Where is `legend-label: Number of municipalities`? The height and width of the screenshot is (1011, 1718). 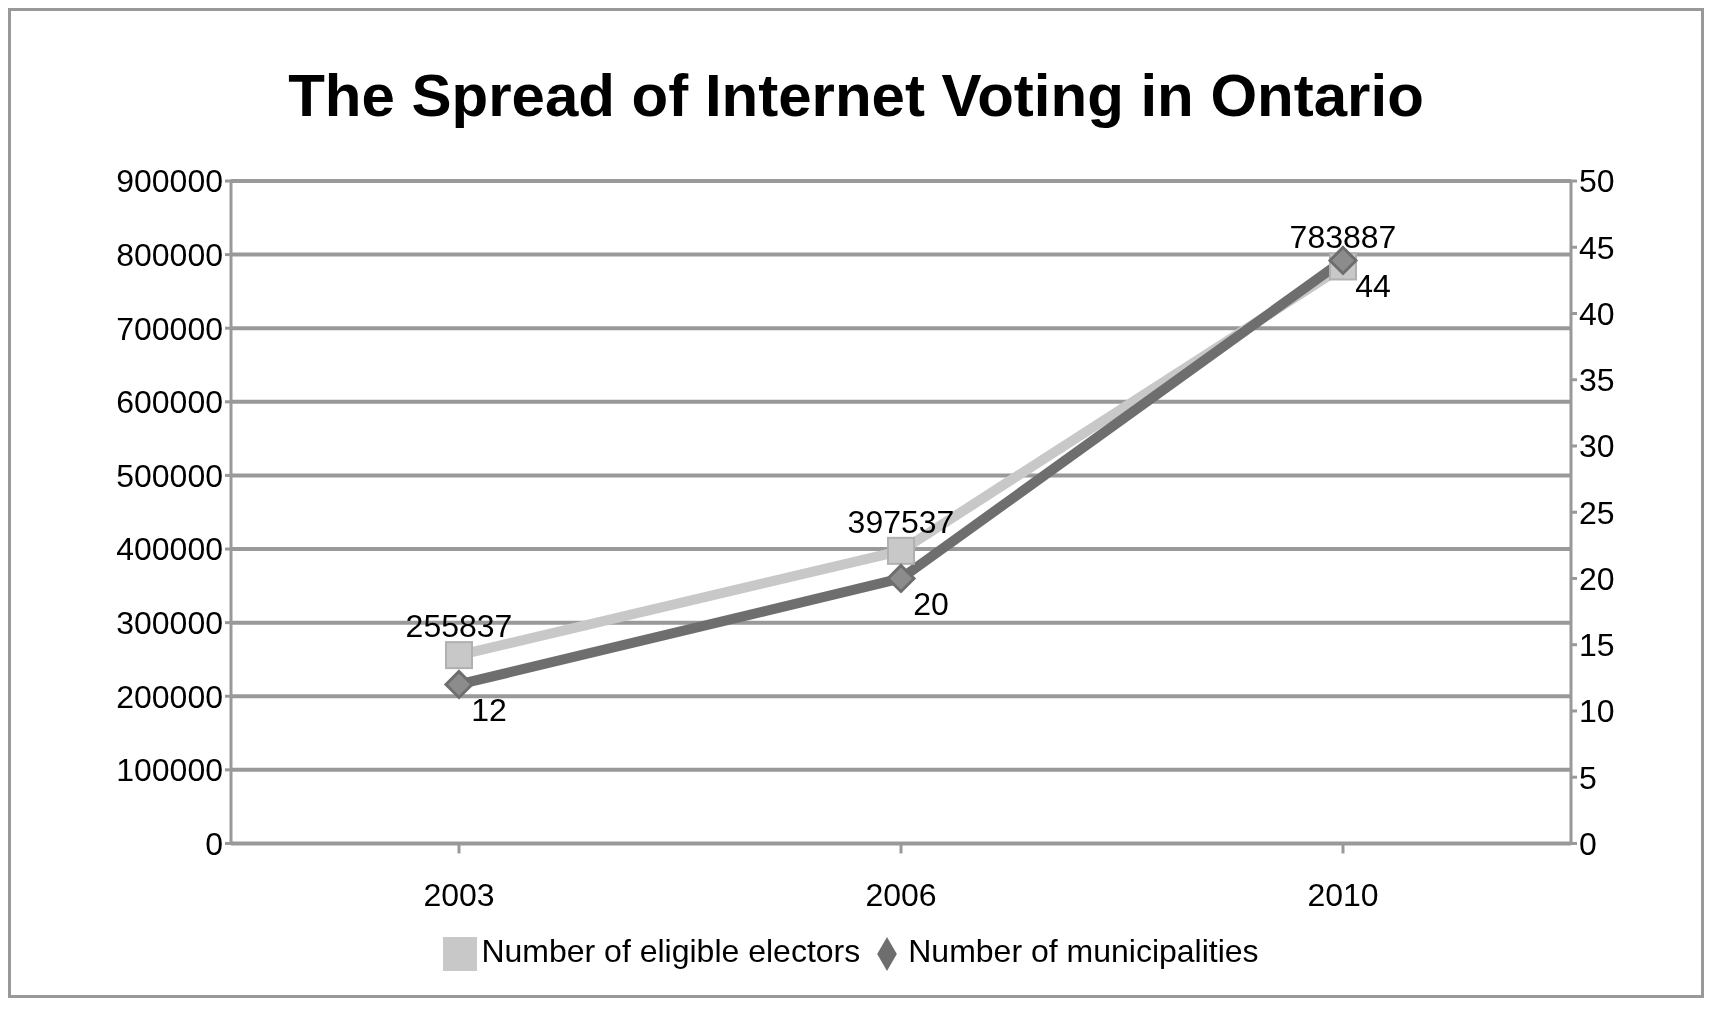 legend-label: Number of municipalities is located at coordinates (1083, 951).